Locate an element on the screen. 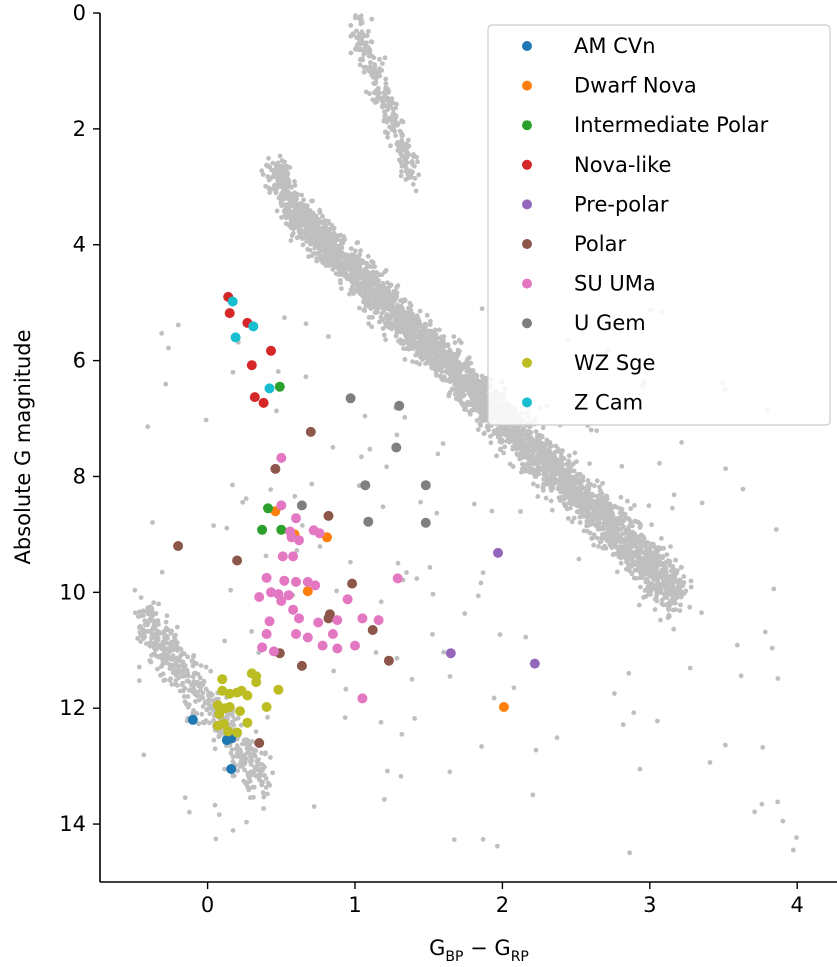 Image resolution: width=837 pixels, height=967 pixels. legend-label: Intermediate Polar is located at coordinates (671, 125).